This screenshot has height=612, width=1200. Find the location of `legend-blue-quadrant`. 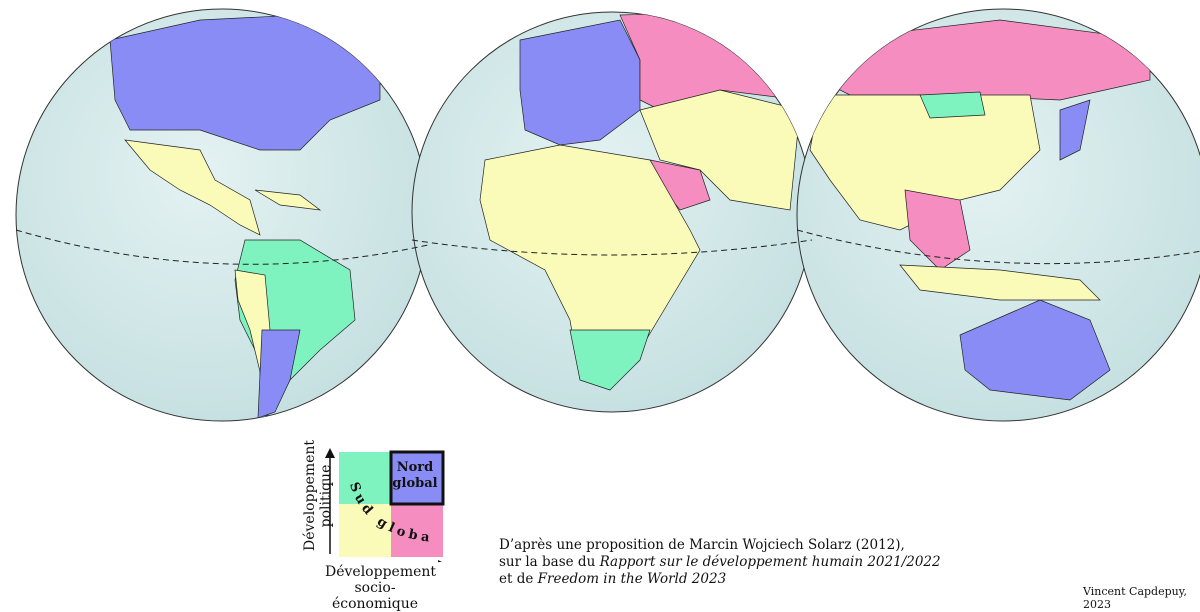

legend-blue-quadrant is located at coordinates (417, 478).